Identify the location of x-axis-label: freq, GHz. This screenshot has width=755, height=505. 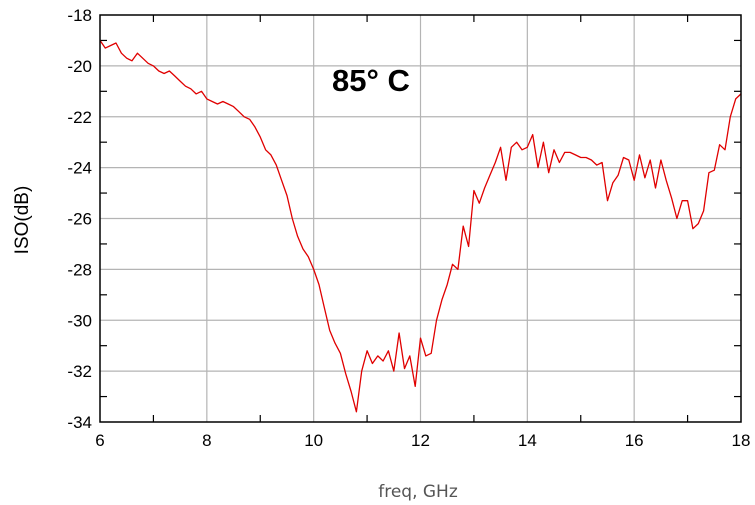
(418, 492).